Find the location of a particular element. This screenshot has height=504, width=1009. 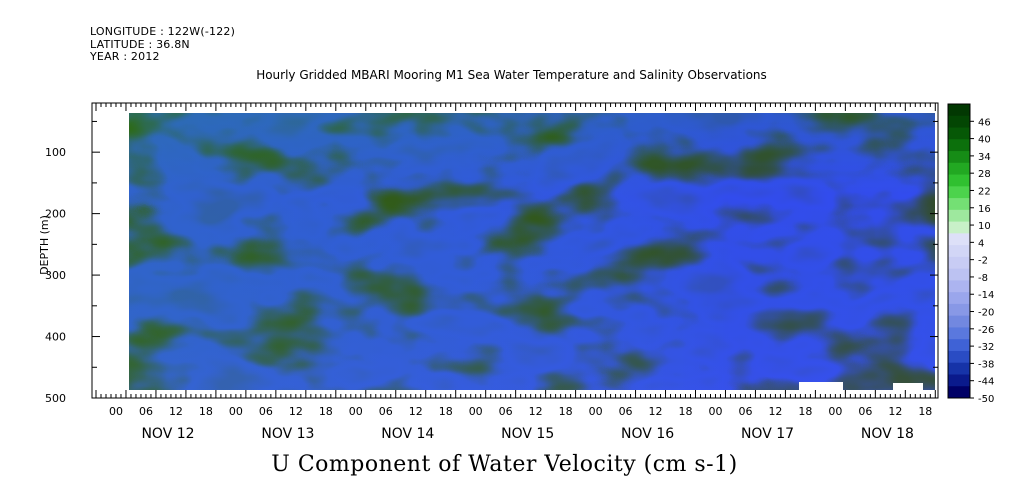

colorbar-frame is located at coordinates (959, 251).